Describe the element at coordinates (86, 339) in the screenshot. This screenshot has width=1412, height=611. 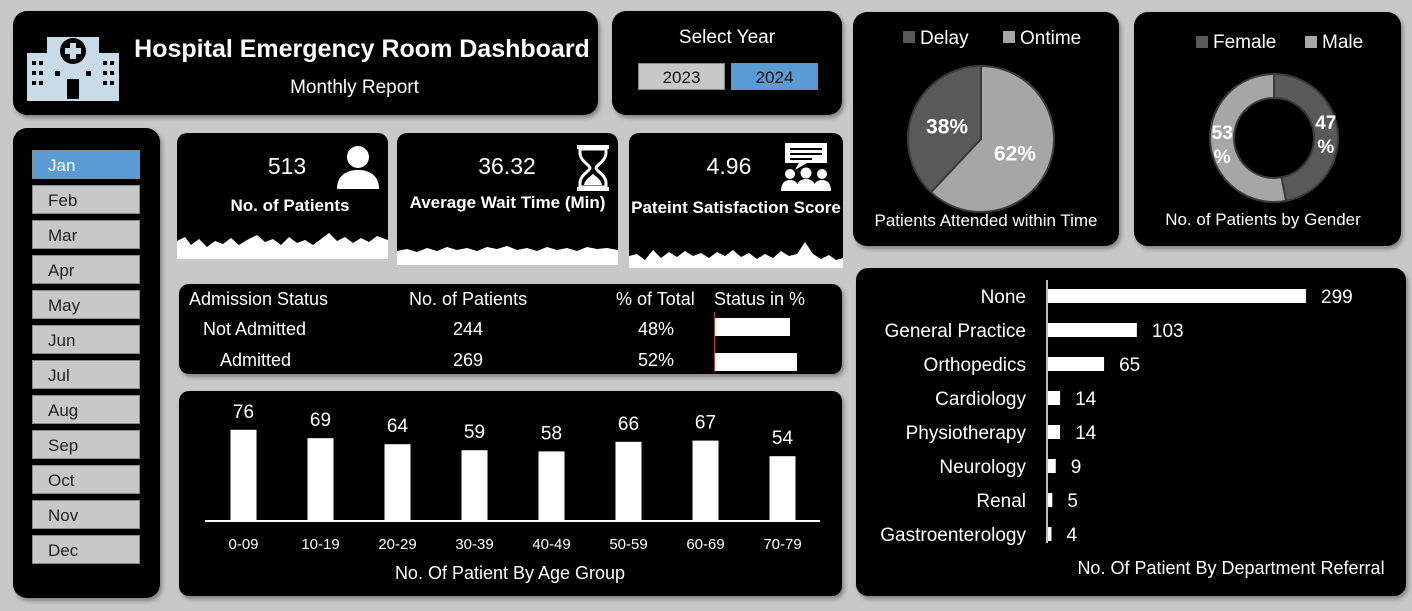
I see `month-button-jun: Jun` at that location.